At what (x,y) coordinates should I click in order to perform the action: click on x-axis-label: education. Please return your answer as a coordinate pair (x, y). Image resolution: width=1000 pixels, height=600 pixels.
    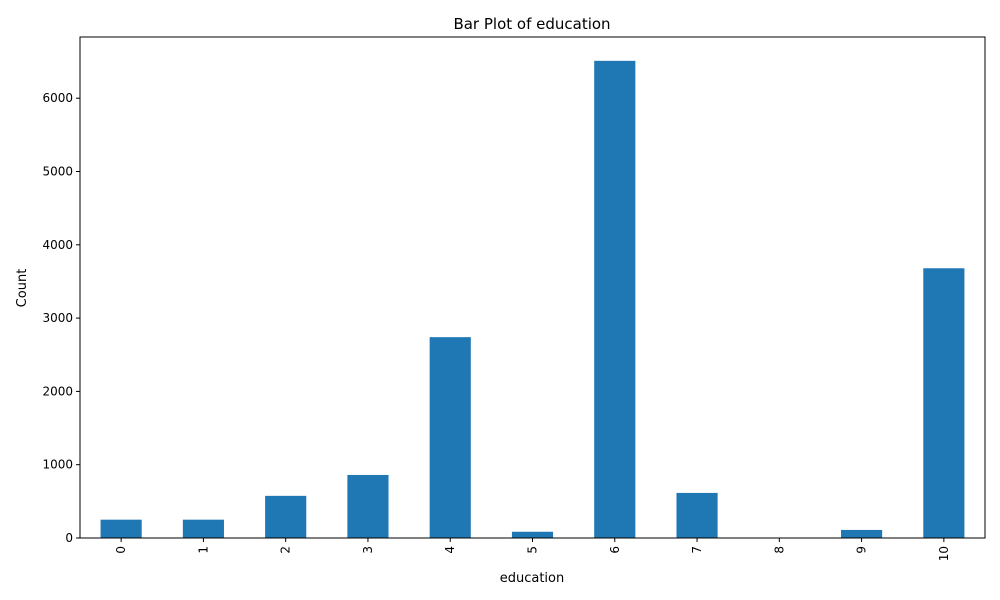
    Looking at the image, I should click on (532, 578).